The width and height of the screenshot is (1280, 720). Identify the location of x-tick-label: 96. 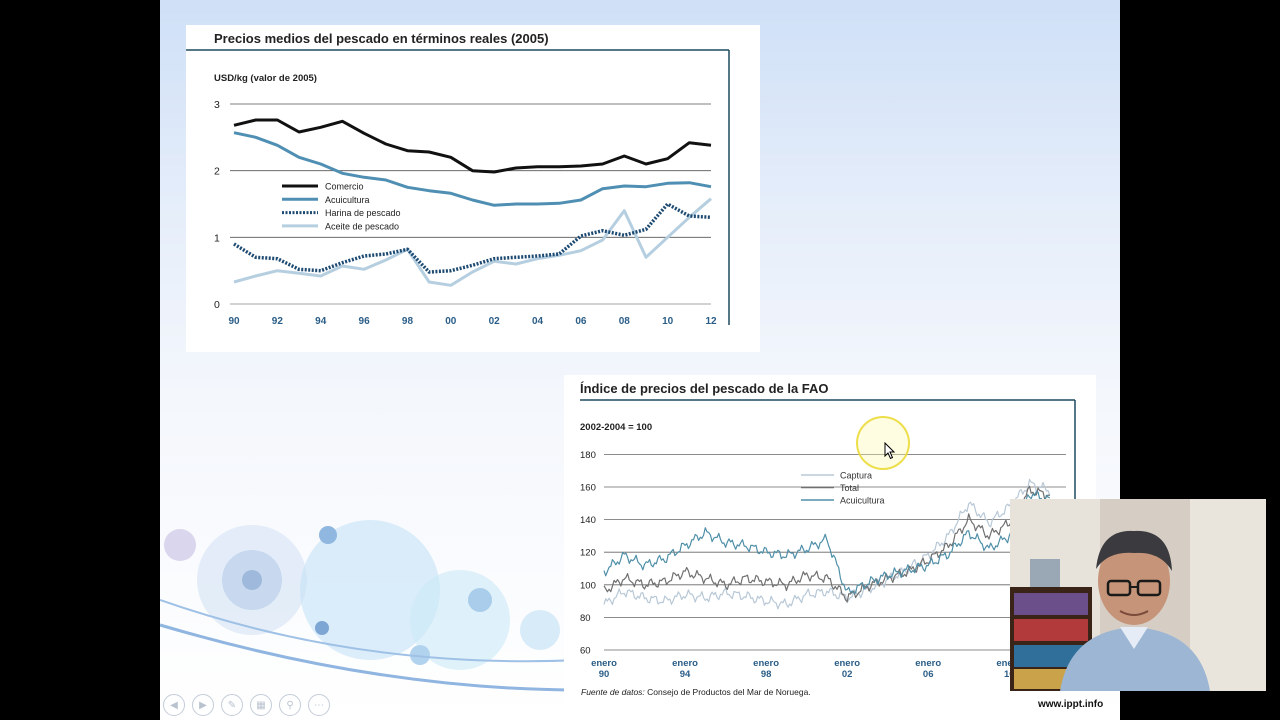
(365, 321).